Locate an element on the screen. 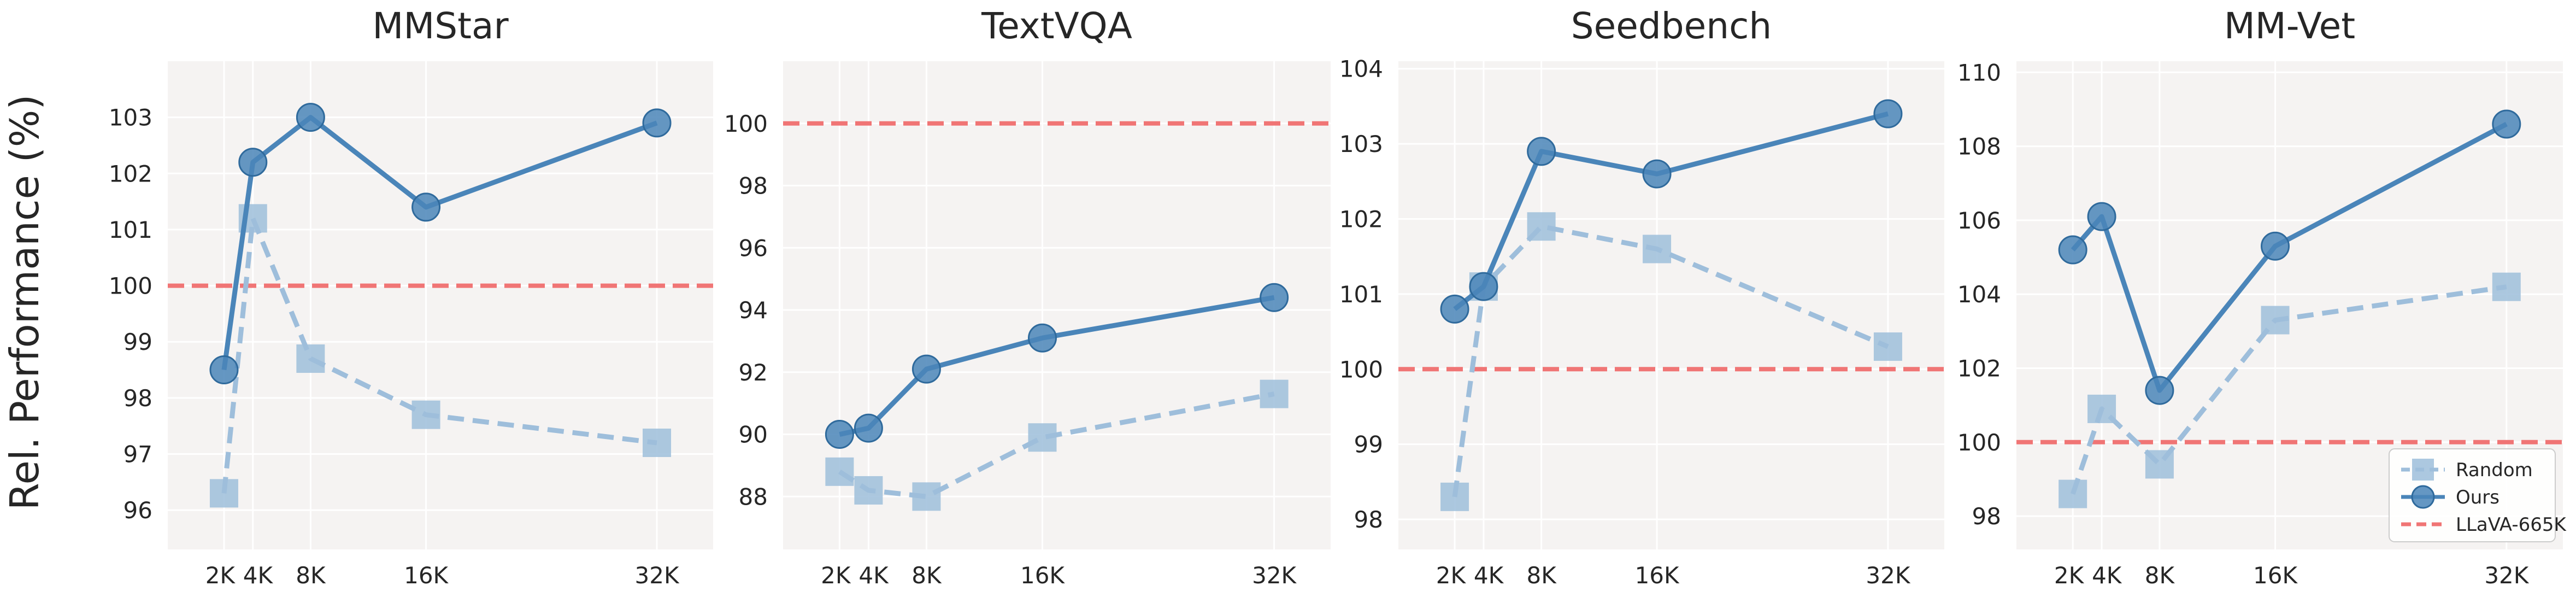 The height and width of the screenshot is (603, 2576). y-tick-label: 94 is located at coordinates (754, 310).